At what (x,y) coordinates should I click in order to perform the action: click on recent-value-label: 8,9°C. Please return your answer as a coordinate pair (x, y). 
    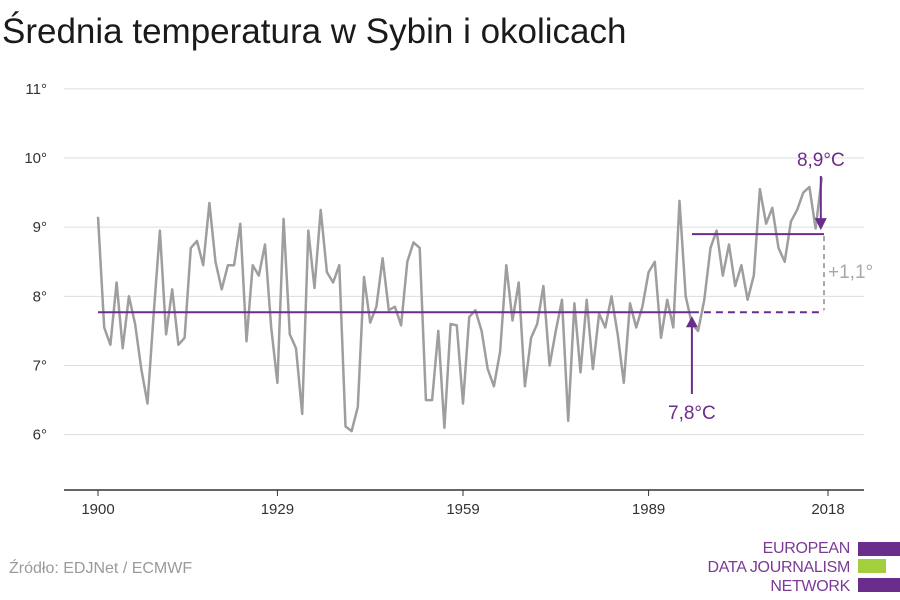
    Looking at the image, I should click on (821, 160).